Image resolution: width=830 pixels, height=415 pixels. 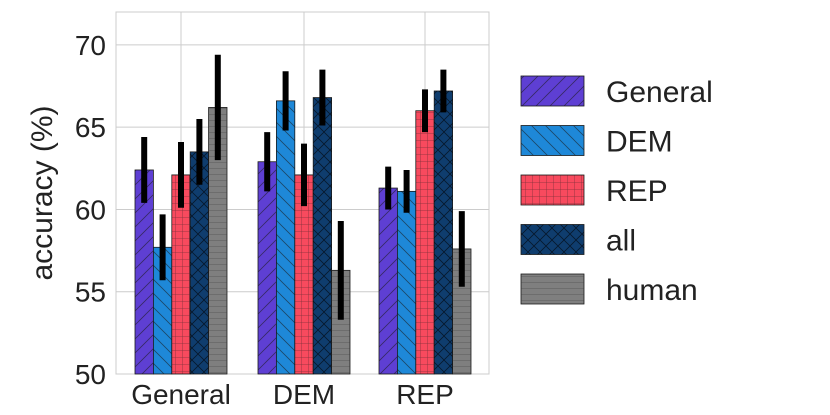 What do you see at coordinates (42, 192) in the screenshot?
I see `y-axis-label: accuracy (%)` at bounding box center [42, 192].